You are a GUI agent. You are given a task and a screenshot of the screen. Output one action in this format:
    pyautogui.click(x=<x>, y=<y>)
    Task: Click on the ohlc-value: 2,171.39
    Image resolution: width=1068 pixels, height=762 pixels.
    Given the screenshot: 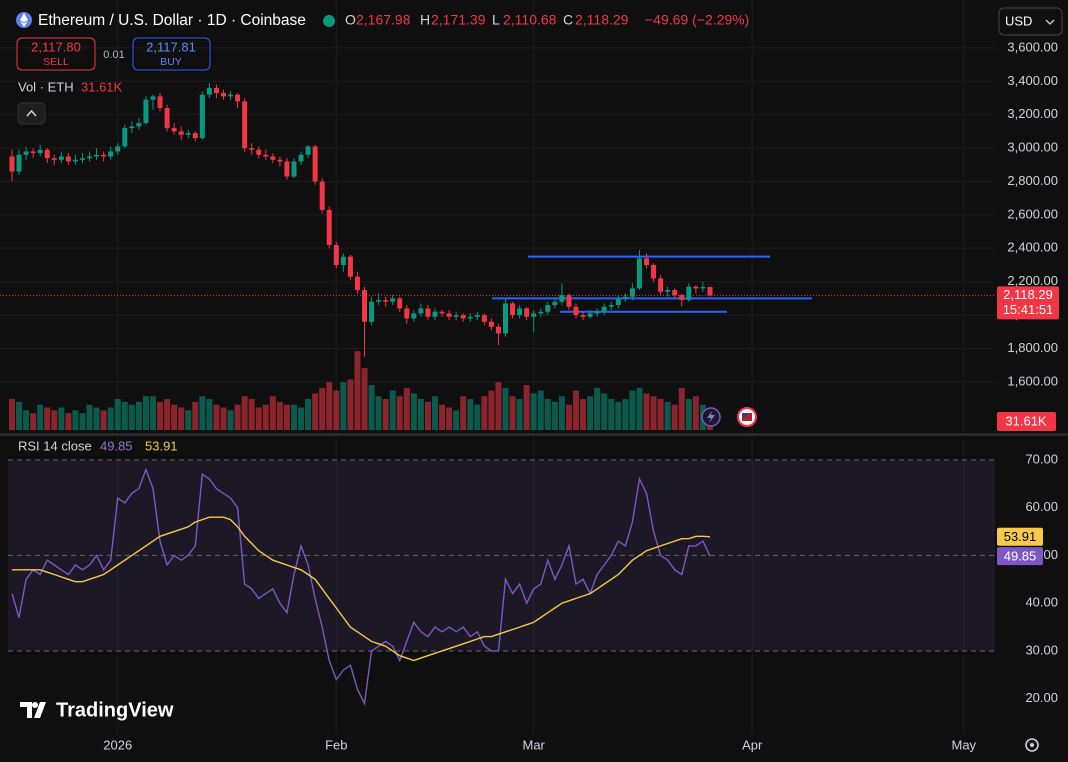 What is the action you would take?
    pyautogui.click(x=458, y=20)
    